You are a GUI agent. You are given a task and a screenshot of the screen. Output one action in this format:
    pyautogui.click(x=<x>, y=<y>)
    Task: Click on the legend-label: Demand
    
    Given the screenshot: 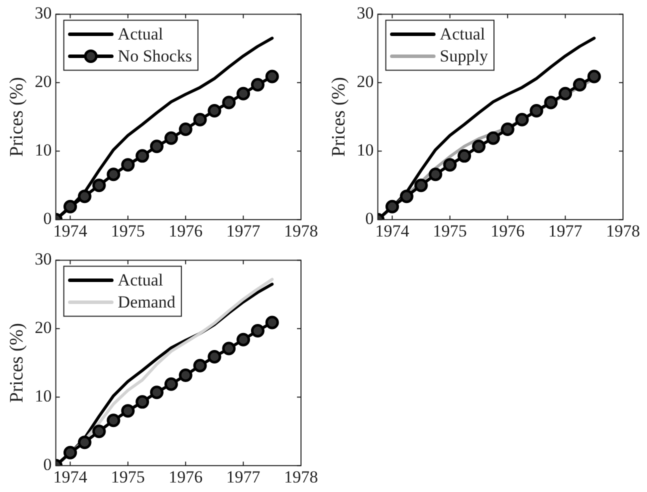 What is the action you would take?
    pyautogui.click(x=147, y=302)
    